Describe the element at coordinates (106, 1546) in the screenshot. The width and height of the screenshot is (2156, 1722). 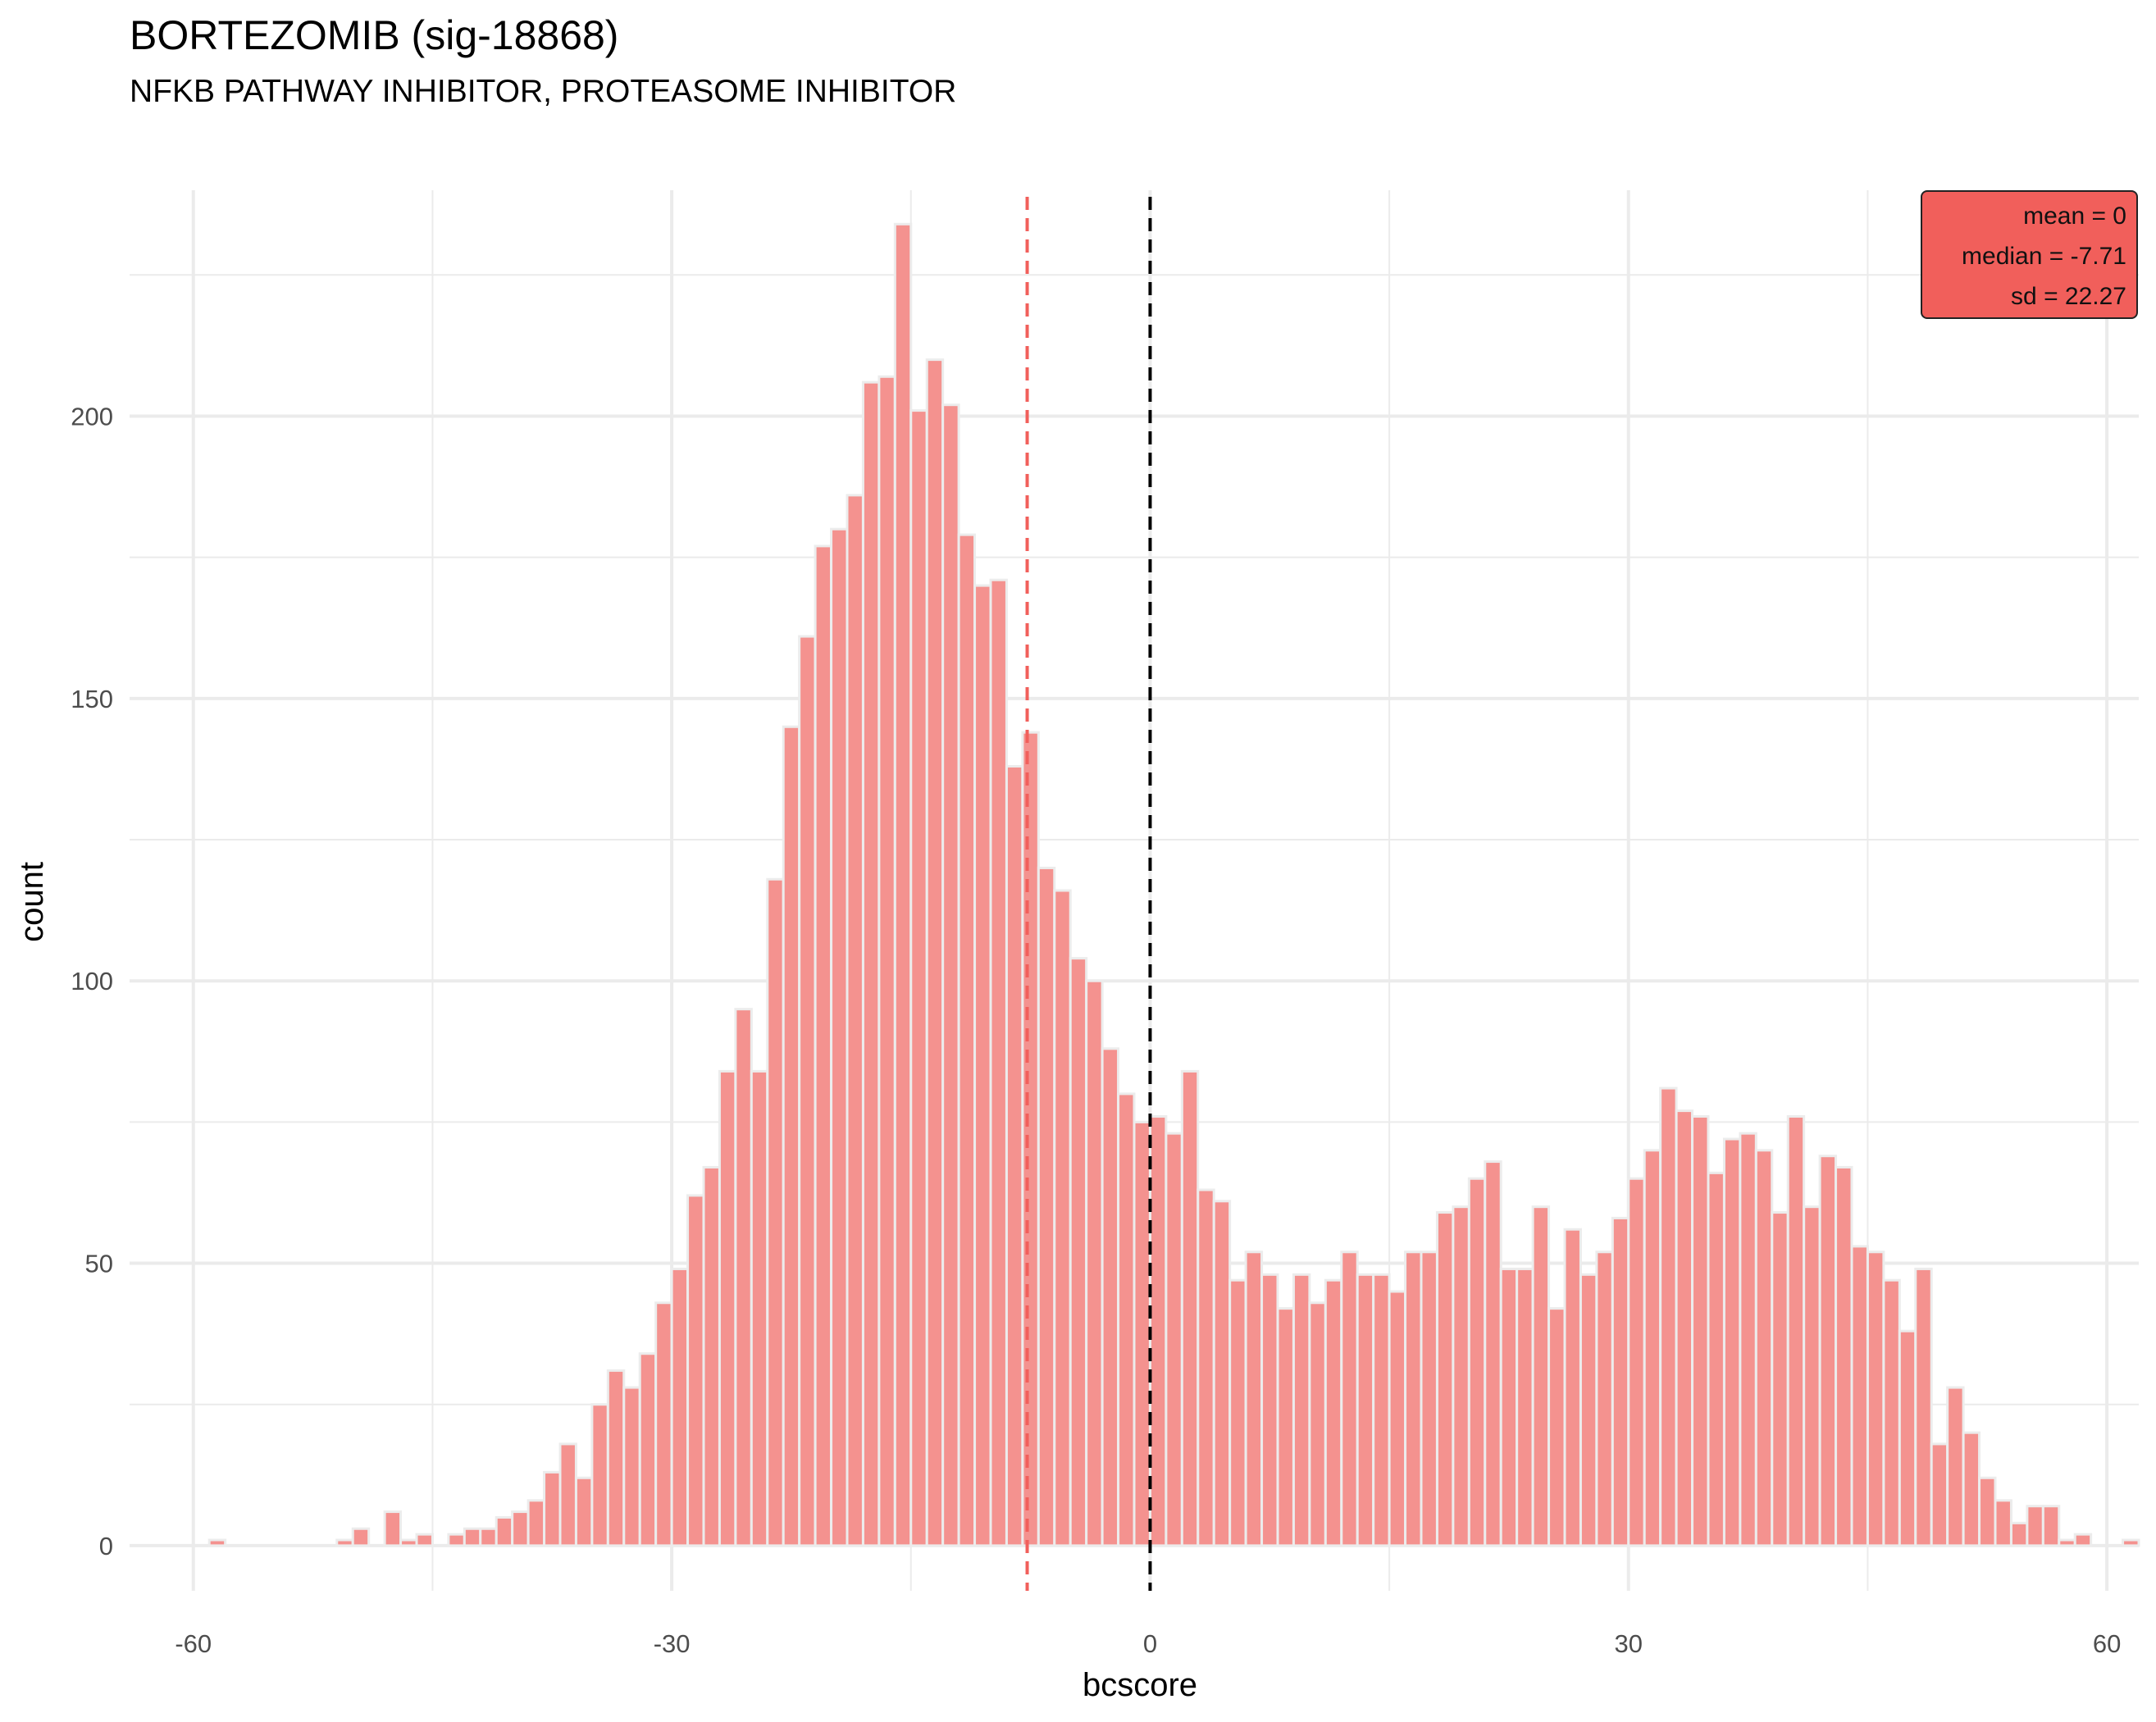
I see `y-tick-label: 0` at that location.